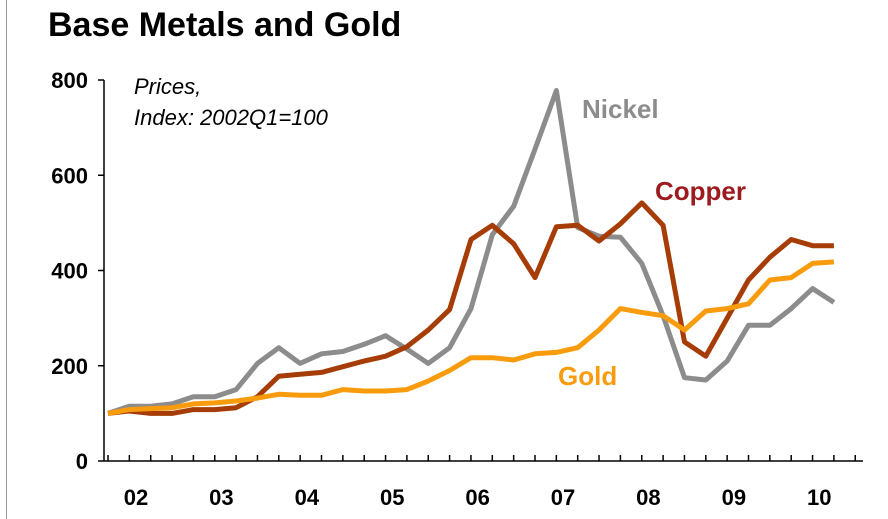 This screenshot has height=519, width=888. What do you see at coordinates (69, 271) in the screenshot?
I see `y-tick-label: 400` at bounding box center [69, 271].